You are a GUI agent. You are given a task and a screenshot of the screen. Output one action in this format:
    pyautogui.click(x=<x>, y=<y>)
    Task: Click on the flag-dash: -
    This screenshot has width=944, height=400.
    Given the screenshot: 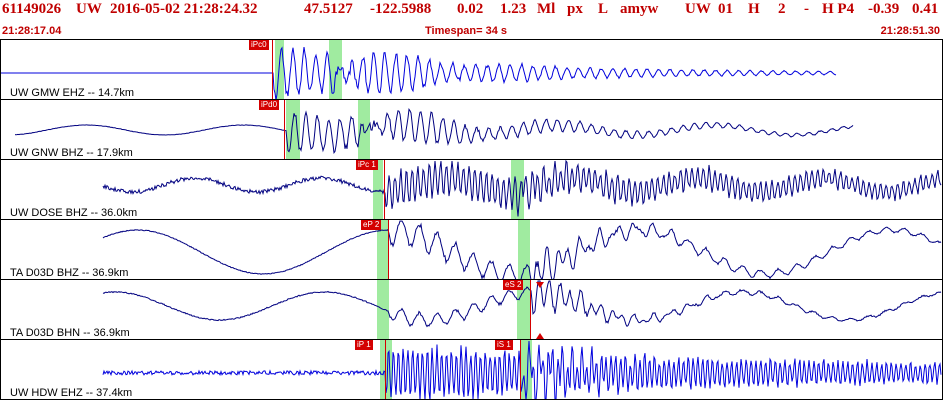 What is the action you would take?
    pyautogui.click(x=806, y=9)
    